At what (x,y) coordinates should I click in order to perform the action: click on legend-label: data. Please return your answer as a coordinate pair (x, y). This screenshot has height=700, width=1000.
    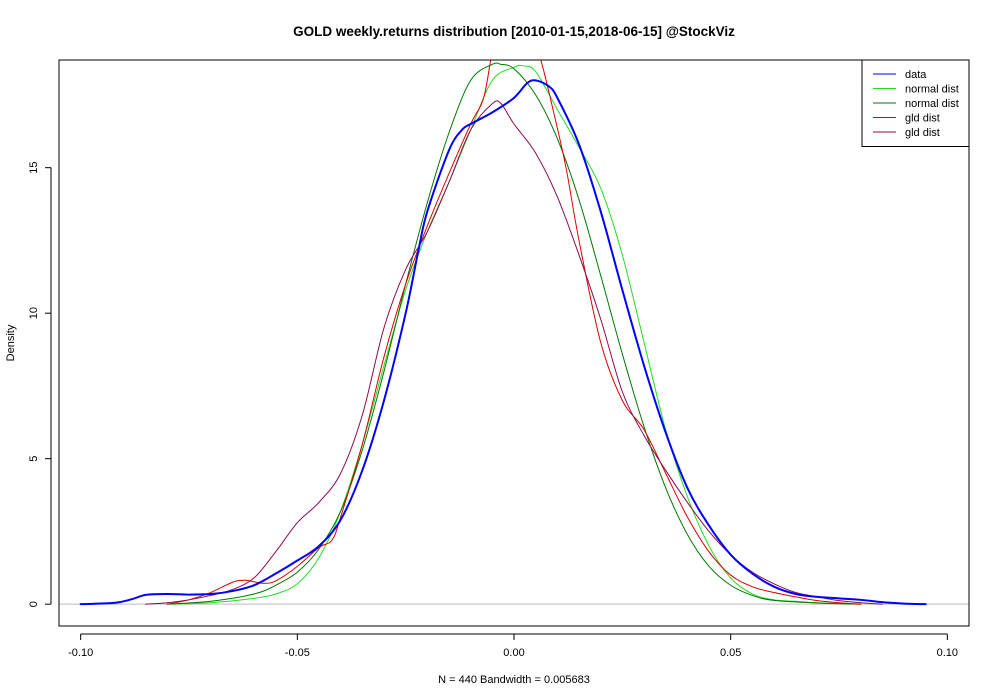
    Looking at the image, I should click on (916, 75).